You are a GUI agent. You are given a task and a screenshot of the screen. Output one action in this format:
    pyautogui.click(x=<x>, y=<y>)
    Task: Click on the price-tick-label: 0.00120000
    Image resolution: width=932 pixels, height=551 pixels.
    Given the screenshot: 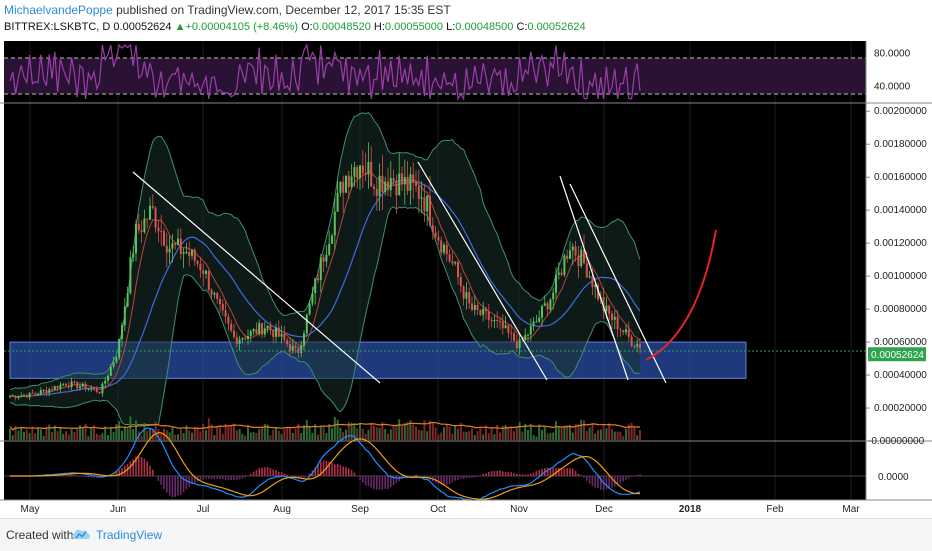 What is the action you would take?
    pyautogui.click(x=900, y=243)
    